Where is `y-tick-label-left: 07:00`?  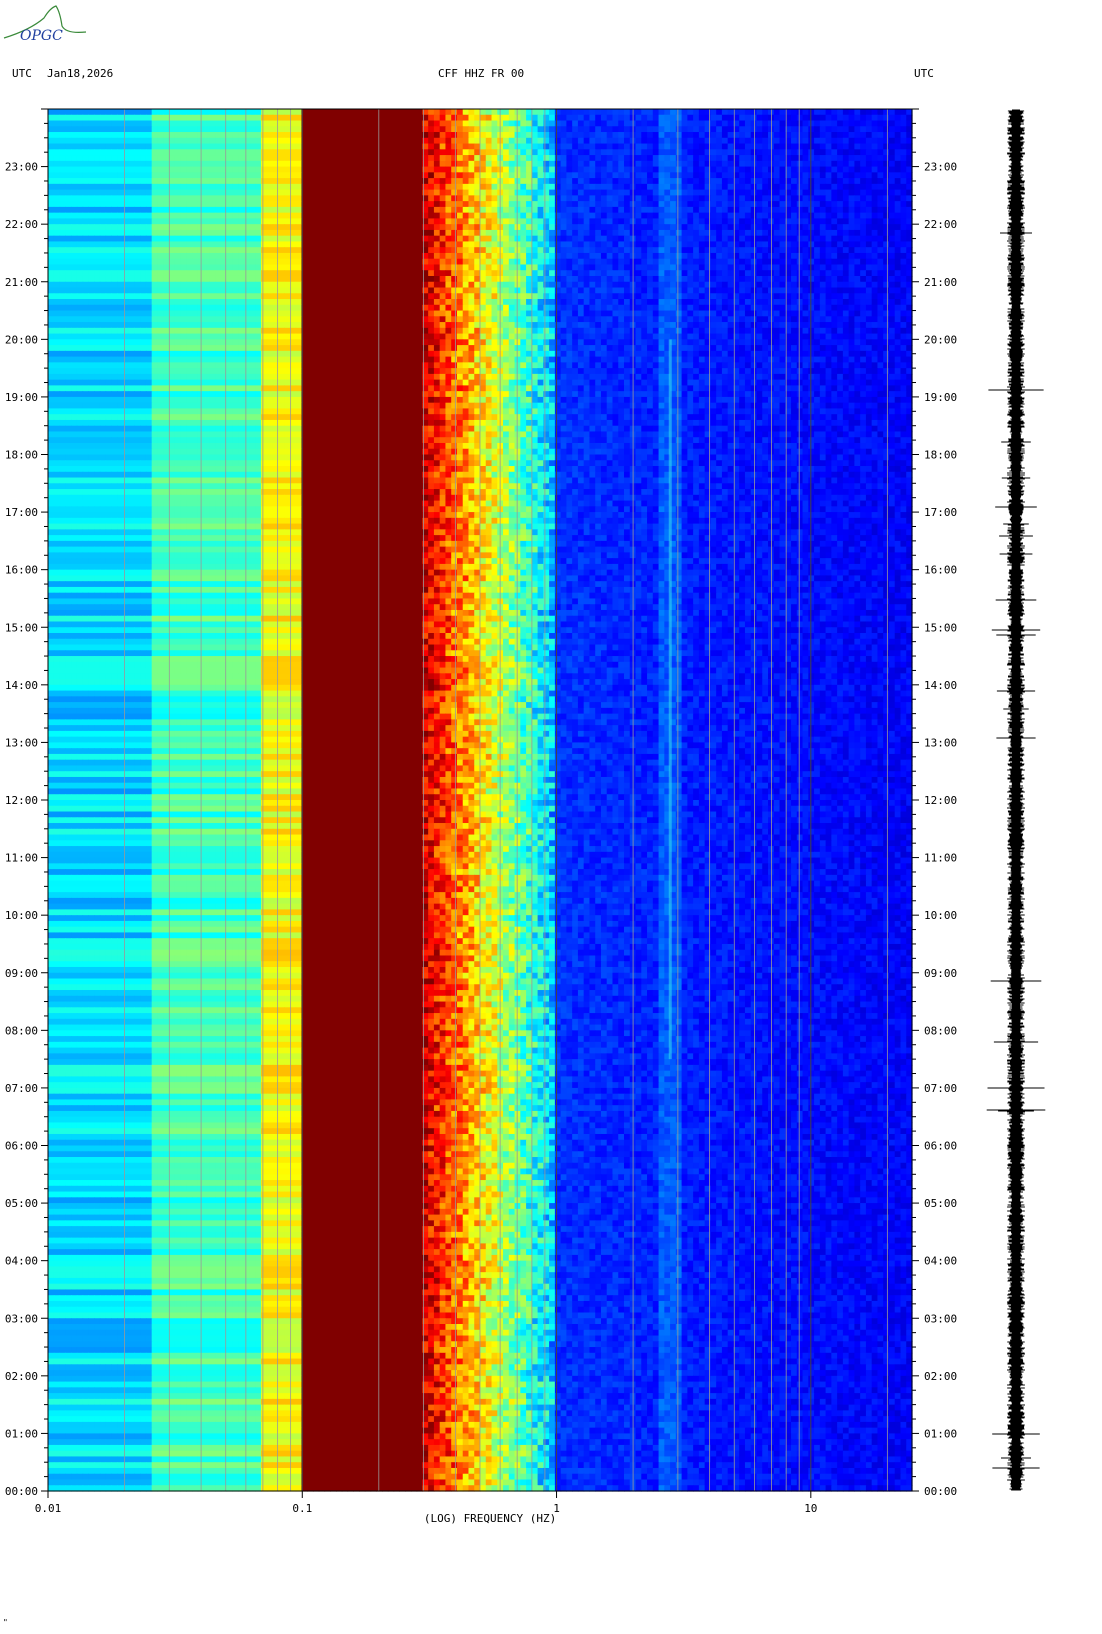
y-tick-label-left: 07:00 is located at coordinates (21, 1088).